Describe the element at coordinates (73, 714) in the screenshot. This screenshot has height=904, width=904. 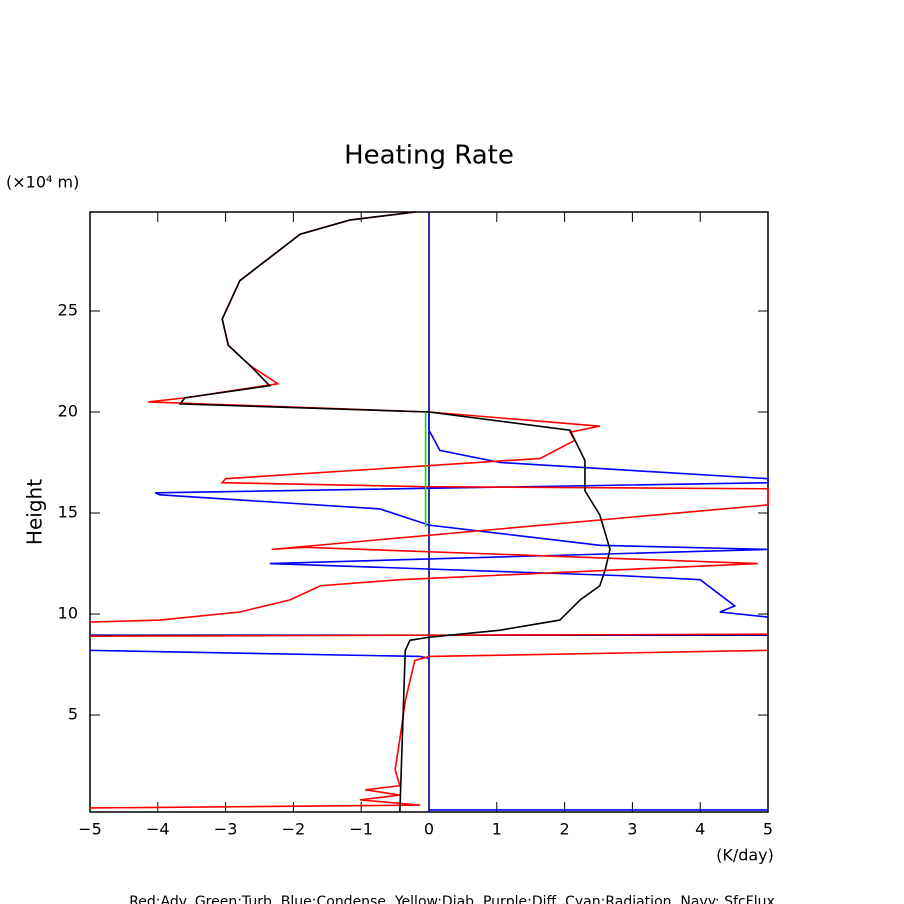
I see `y-tick-label: 5` at that location.